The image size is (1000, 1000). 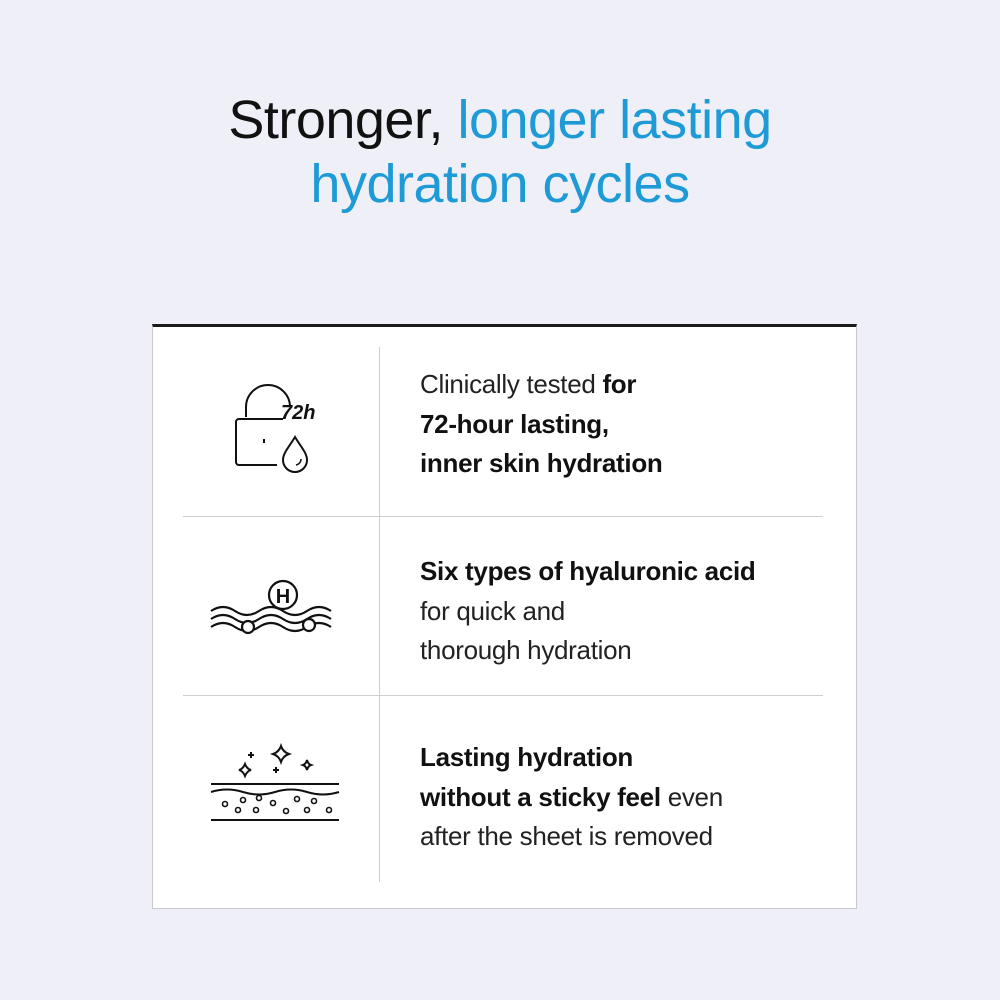 I want to click on headline-line2: hydration cycles, so click(x=500, y=184).